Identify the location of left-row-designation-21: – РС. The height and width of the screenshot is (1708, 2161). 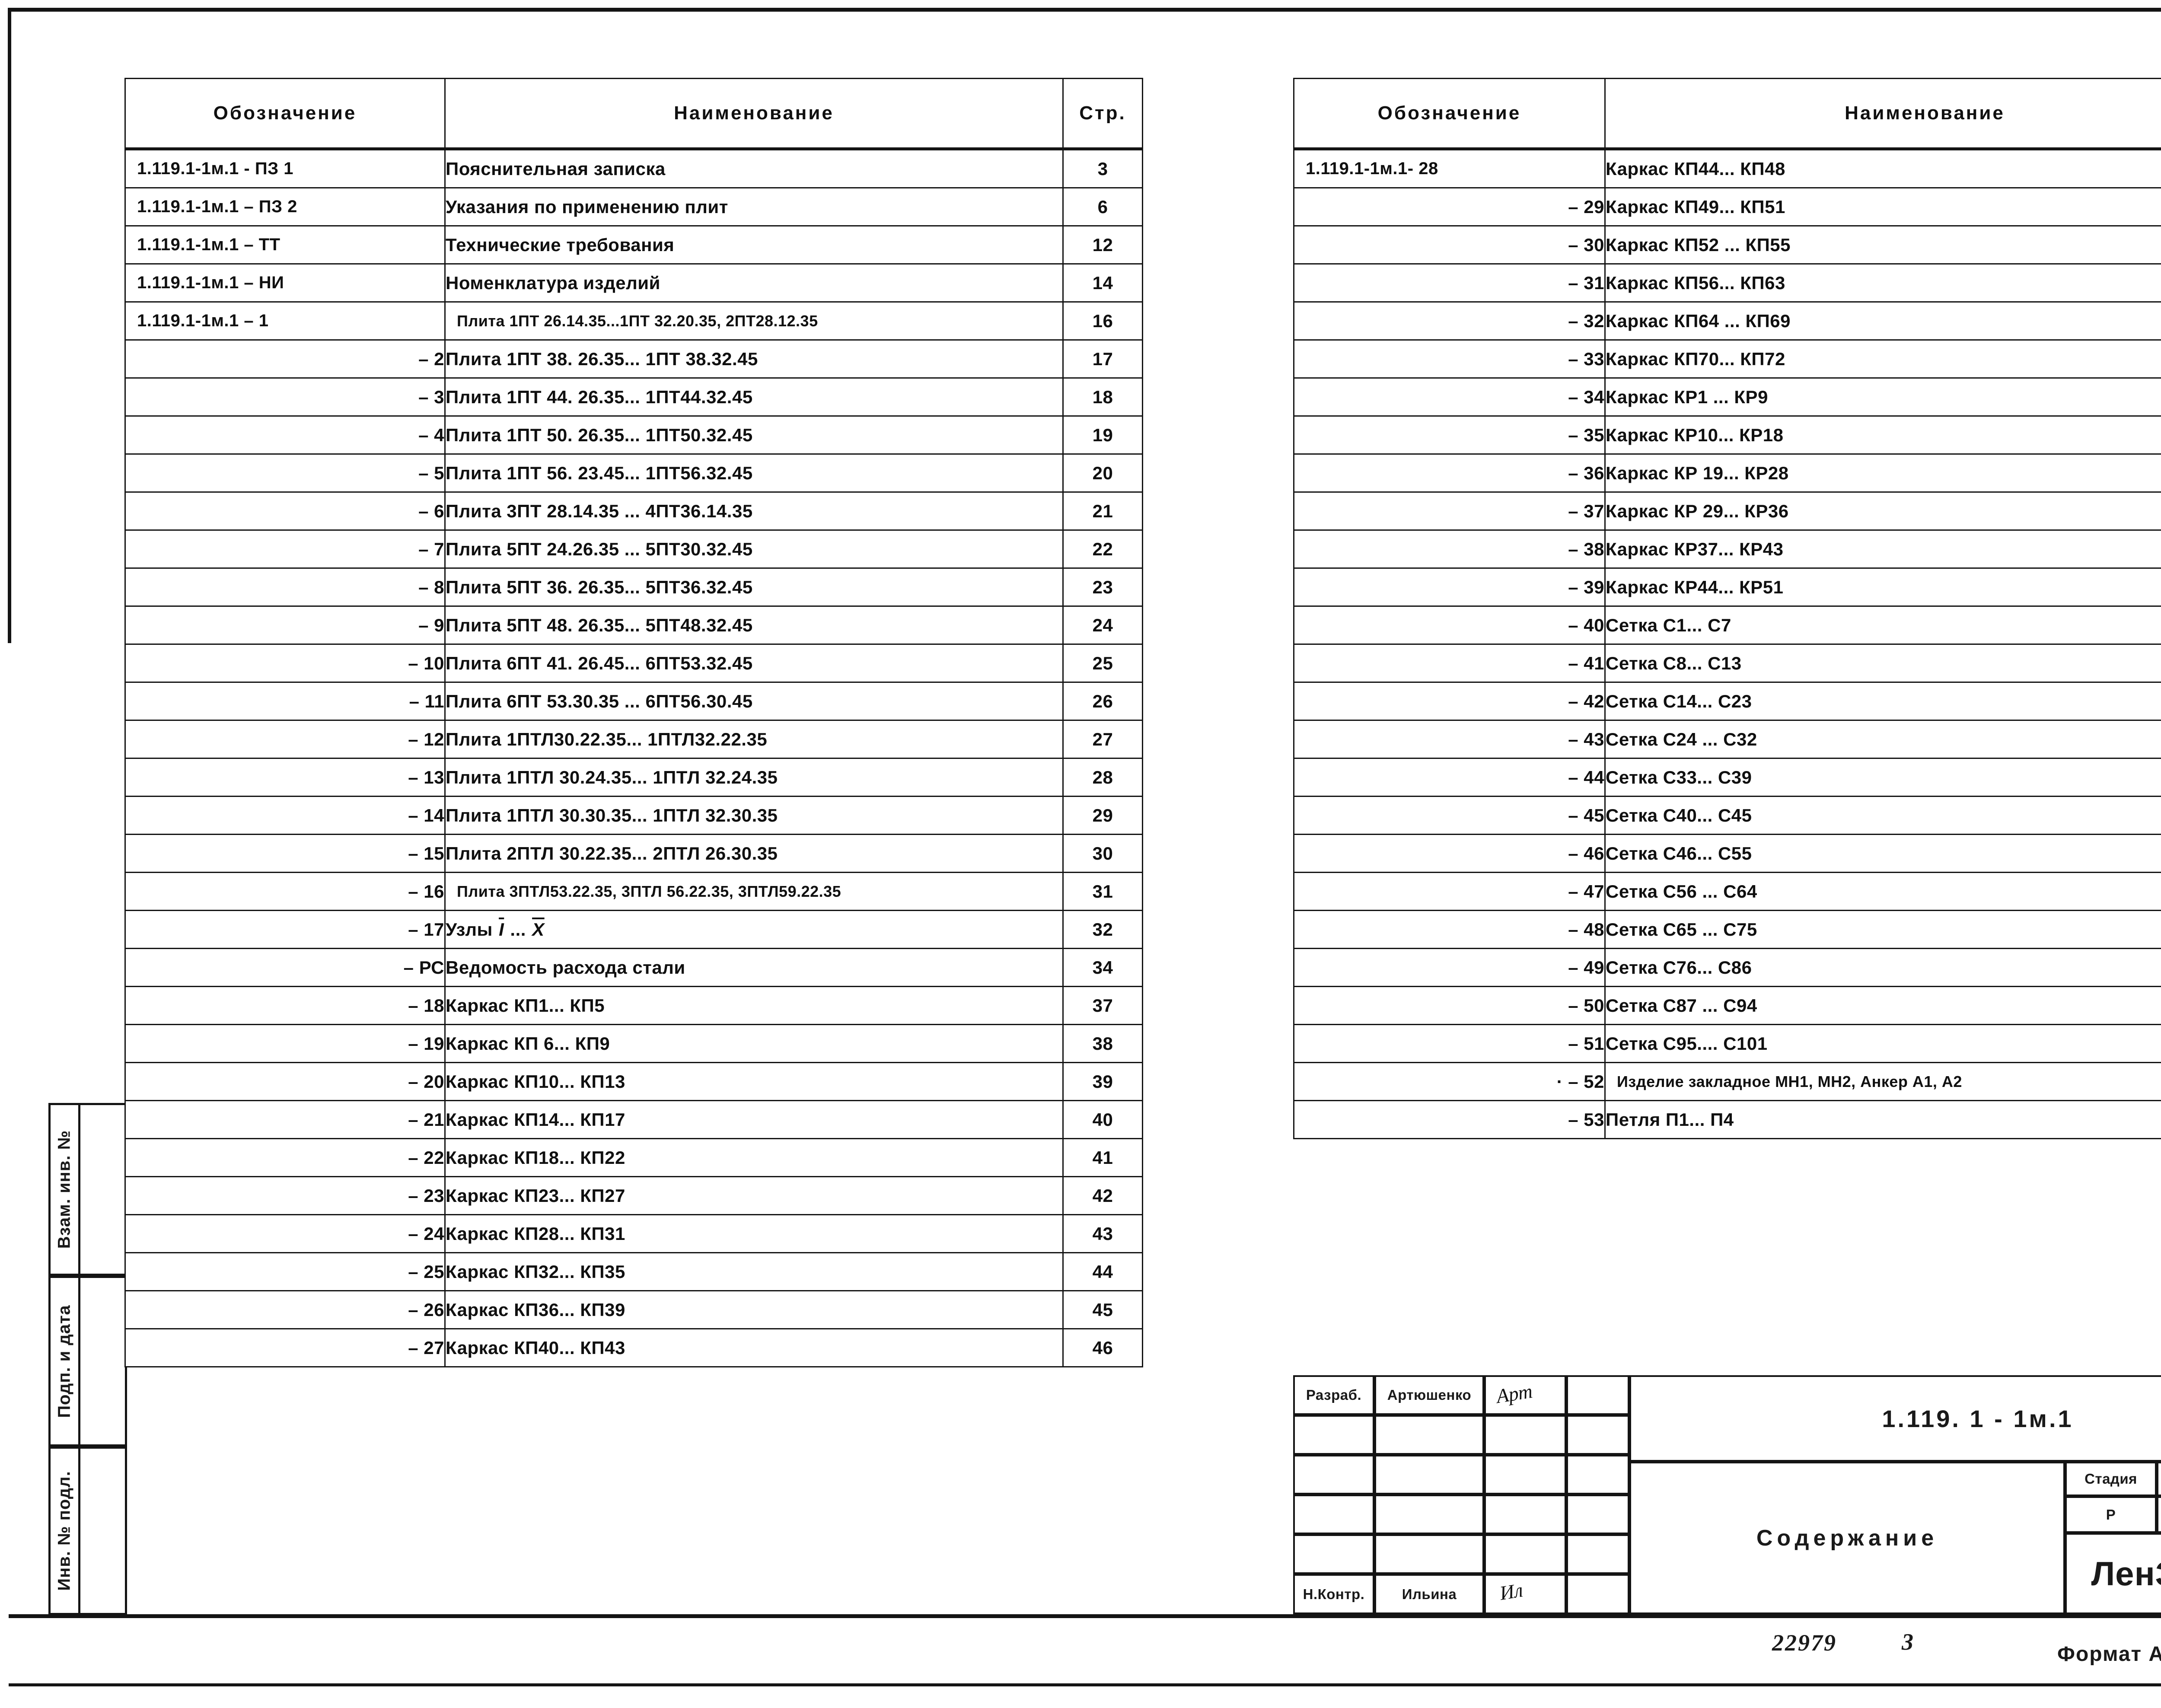
(285, 967).